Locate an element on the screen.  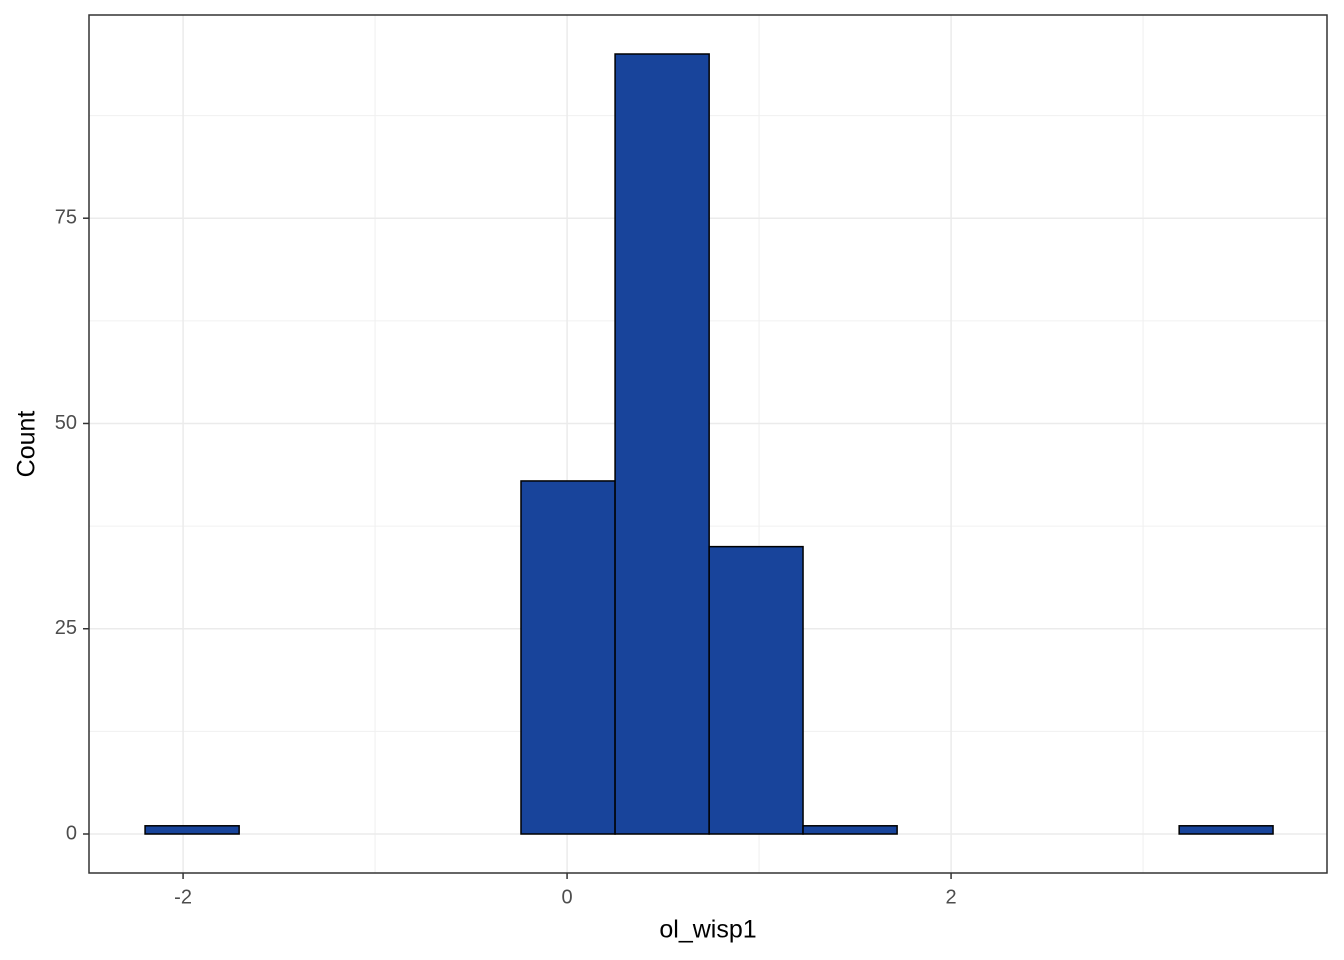
x-axis-title: ol_wisp1 is located at coordinates (707, 930).